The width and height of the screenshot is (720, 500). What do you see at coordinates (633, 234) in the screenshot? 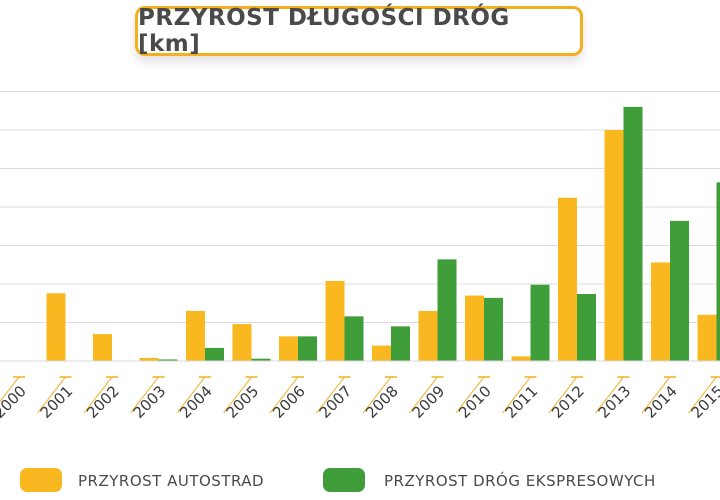
I see `bar-ekspresowe-2013` at bounding box center [633, 234].